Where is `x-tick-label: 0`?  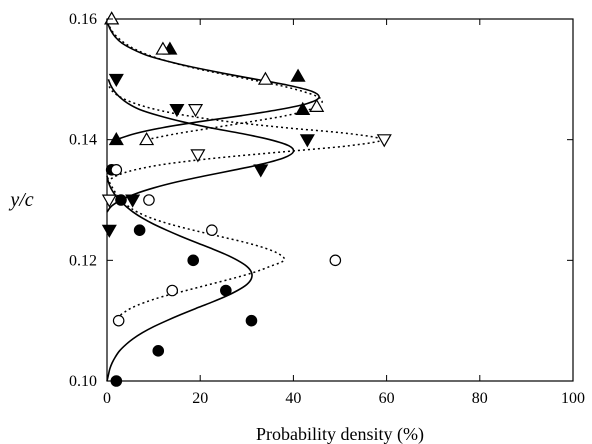
x-tick-label: 0 is located at coordinates (107, 398).